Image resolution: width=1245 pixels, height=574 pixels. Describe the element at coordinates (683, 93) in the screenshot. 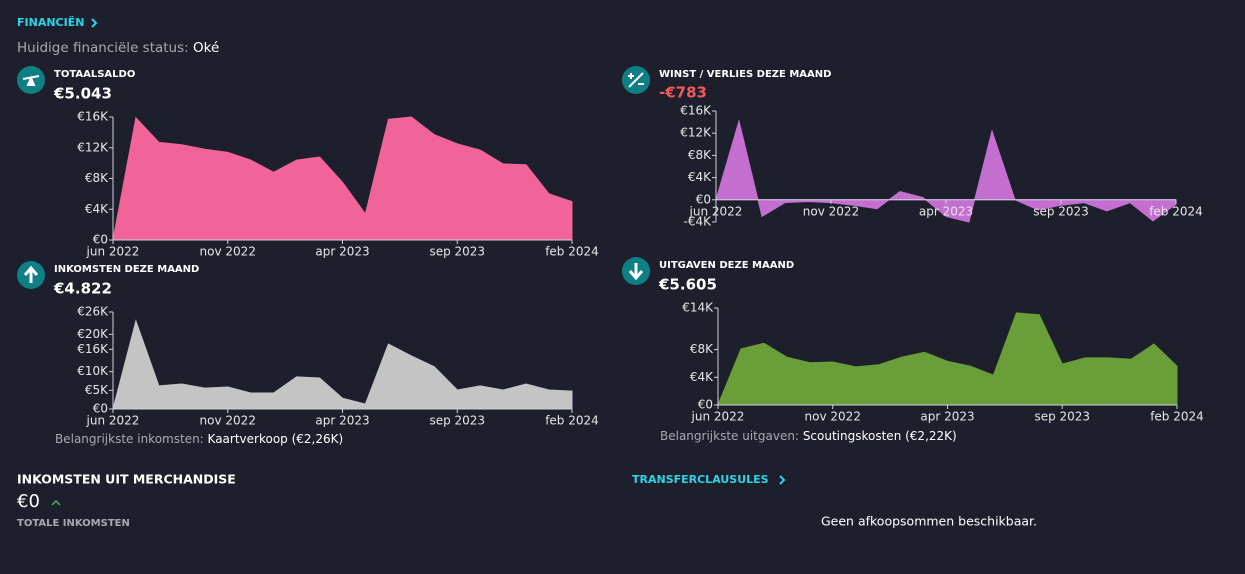

I see `headline-value: -€783` at that location.